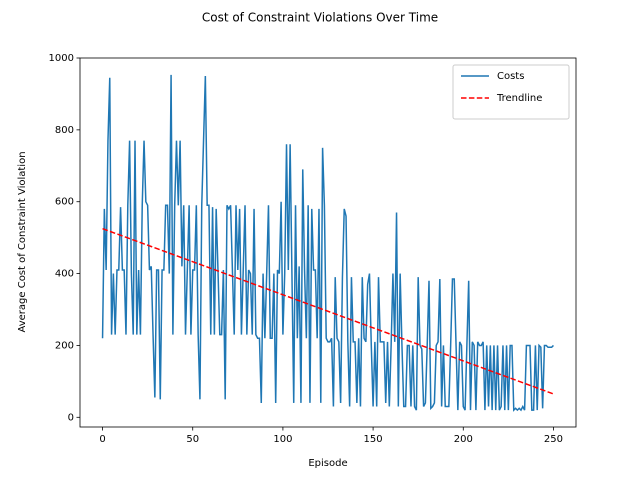 The width and height of the screenshot is (640, 484). Describe the element at coordinates (64, 345) in the screenshot. I see `y-tick-label: 200` at that location.